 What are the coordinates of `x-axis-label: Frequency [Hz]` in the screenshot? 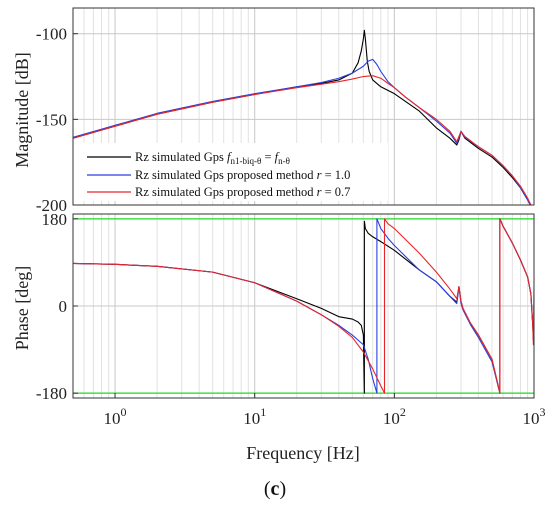 It's located at (302, 453).